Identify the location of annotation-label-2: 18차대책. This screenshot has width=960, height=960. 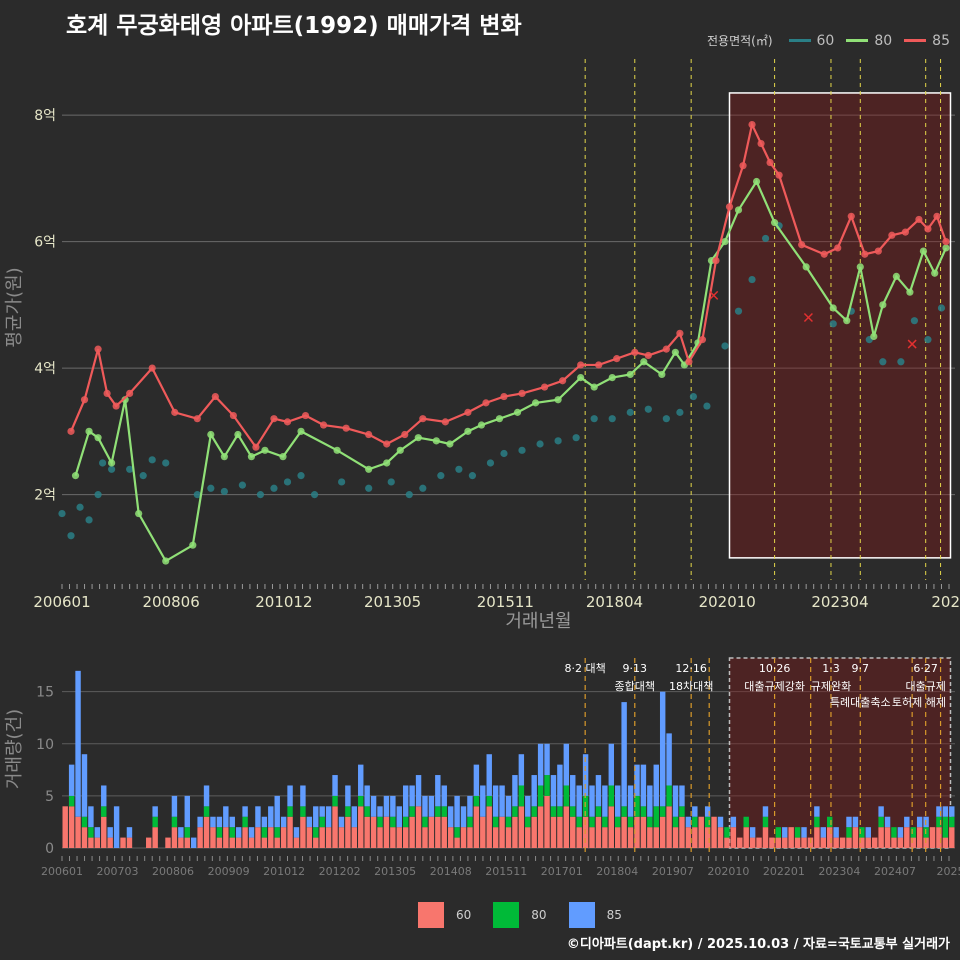
(691, 686).